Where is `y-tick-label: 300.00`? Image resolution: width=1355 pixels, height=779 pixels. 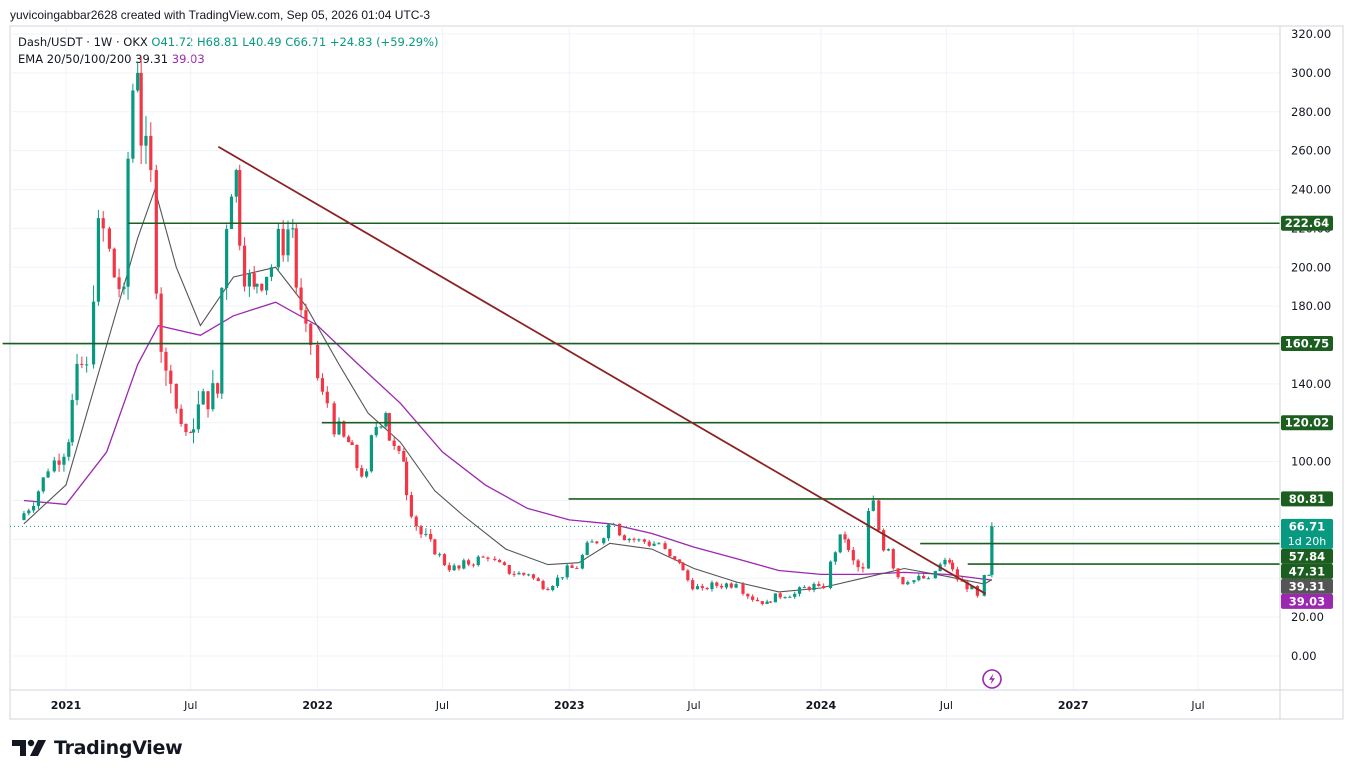
y-tick-label: 300.00 is located at coordinates (1311, 73).